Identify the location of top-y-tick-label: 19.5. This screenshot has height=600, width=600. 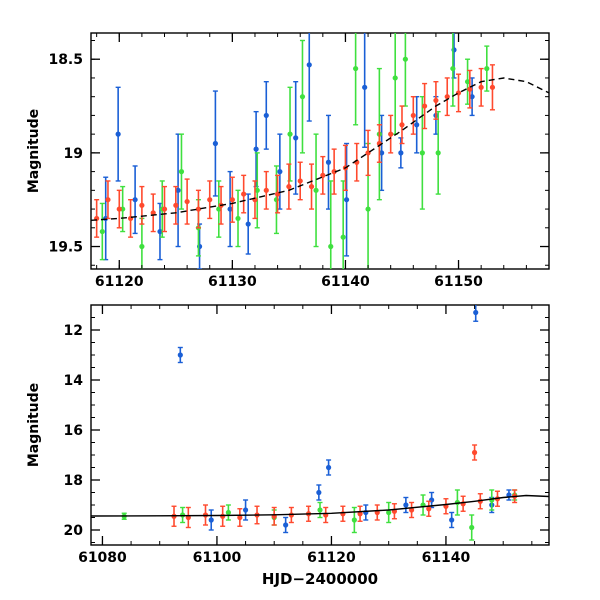
(65, 248).